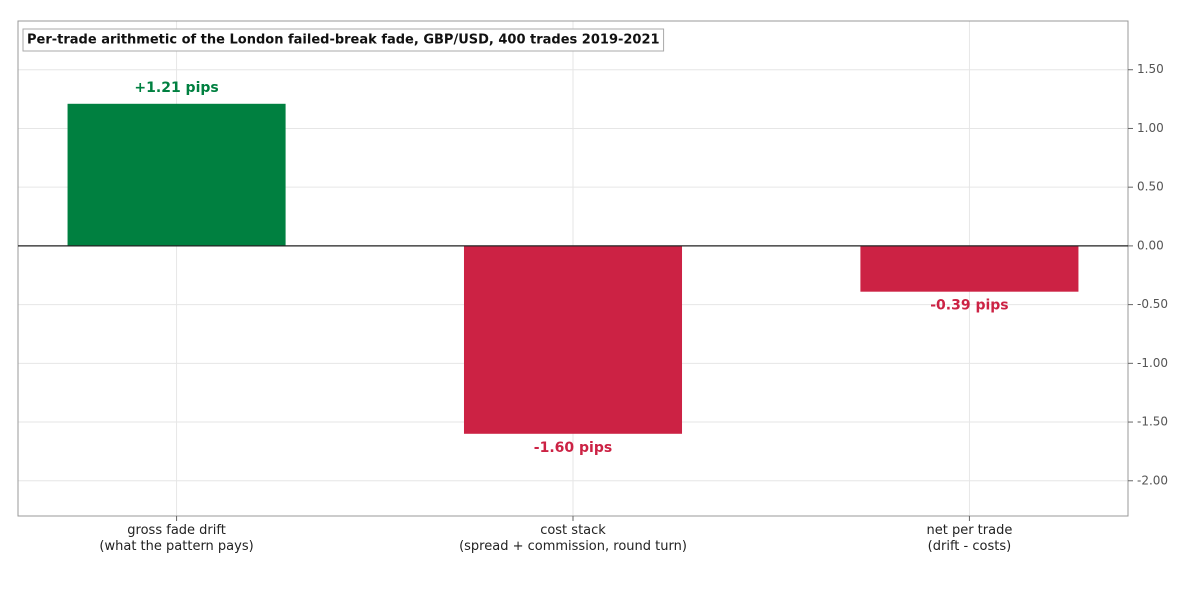 The width and height of the screenshot is (1200, 600). What do you see at coordinates (1150, 69) in the screenshot?
I see `y-tick-label: 1.50` at bounding box center [1150, 69].